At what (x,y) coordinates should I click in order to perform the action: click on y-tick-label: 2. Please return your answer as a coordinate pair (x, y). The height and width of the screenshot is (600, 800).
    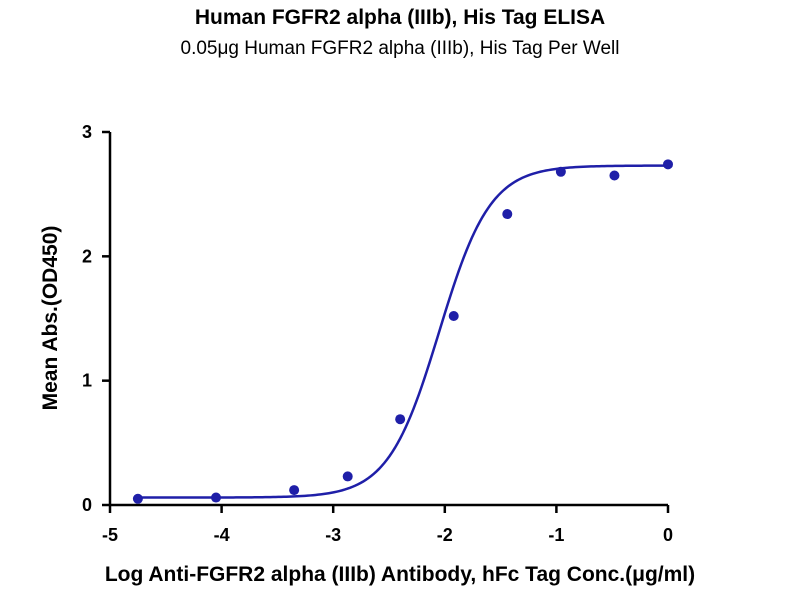
    Looking at the image, I should click on (87, 256).